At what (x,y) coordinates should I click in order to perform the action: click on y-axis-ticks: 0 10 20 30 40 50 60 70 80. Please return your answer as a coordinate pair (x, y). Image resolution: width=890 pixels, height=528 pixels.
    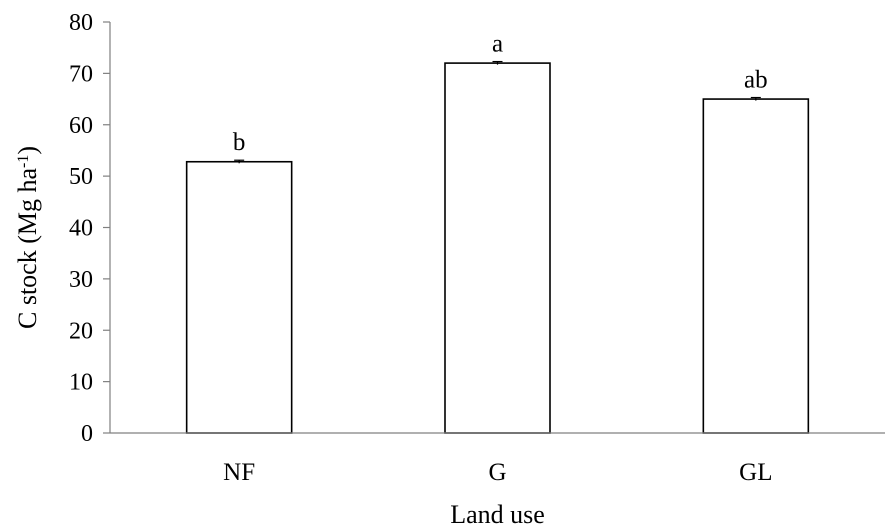
    Looking at the image, I should click on (89, 228).